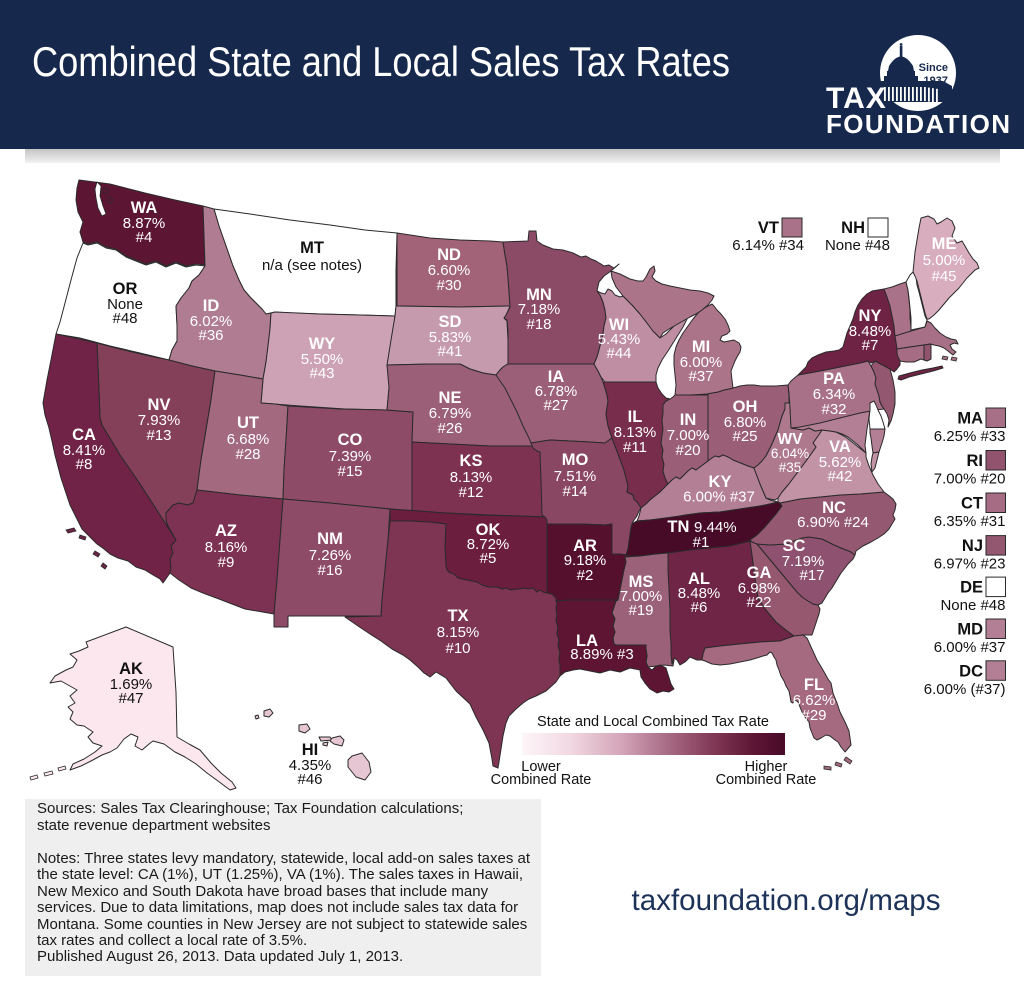 Image resolution: width=1024 pixels, height=984 pixels. What do you see at coordinates (555, 405) in the screenshot?
I see `svg-text: #27` at bounding box center [555, 405].